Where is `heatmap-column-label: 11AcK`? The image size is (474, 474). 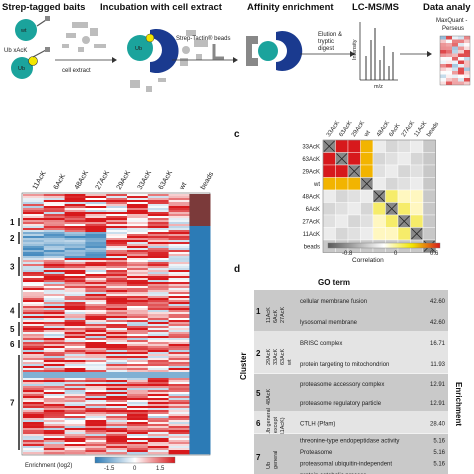 heatmap-column-label: 11AcK is located at coordinates (40, 180).